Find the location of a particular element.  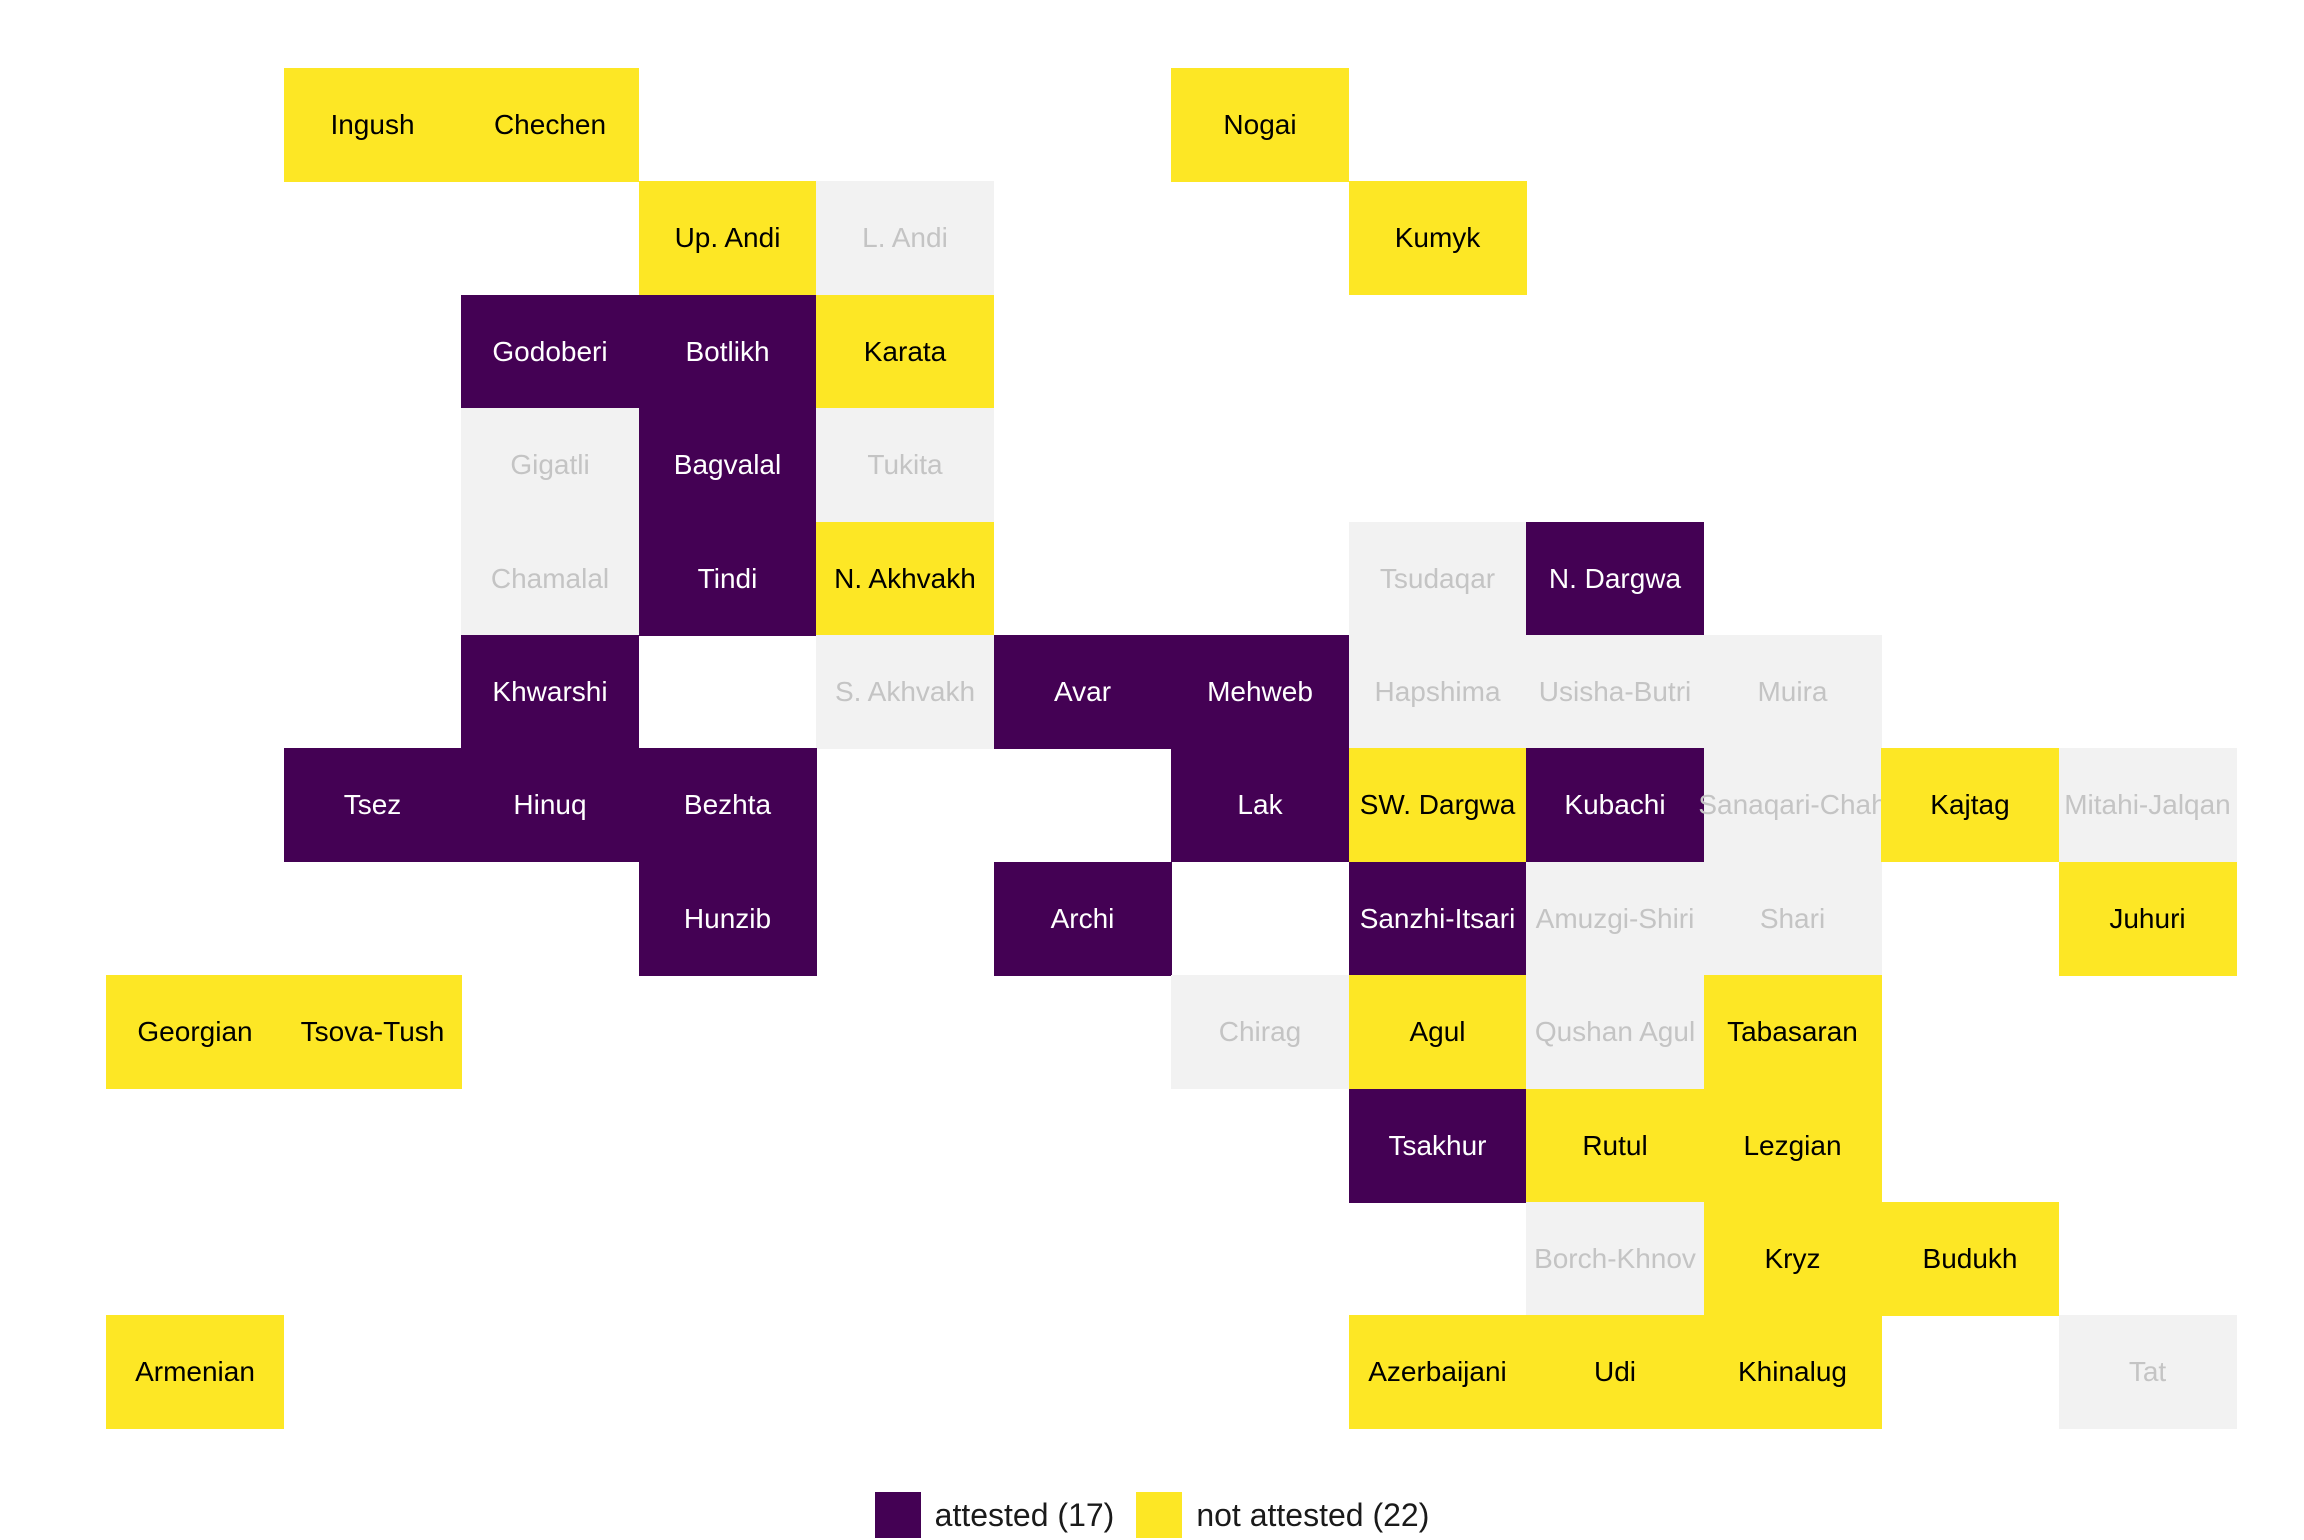

tile-label: Hunzib is located at coordinates (727, 918).